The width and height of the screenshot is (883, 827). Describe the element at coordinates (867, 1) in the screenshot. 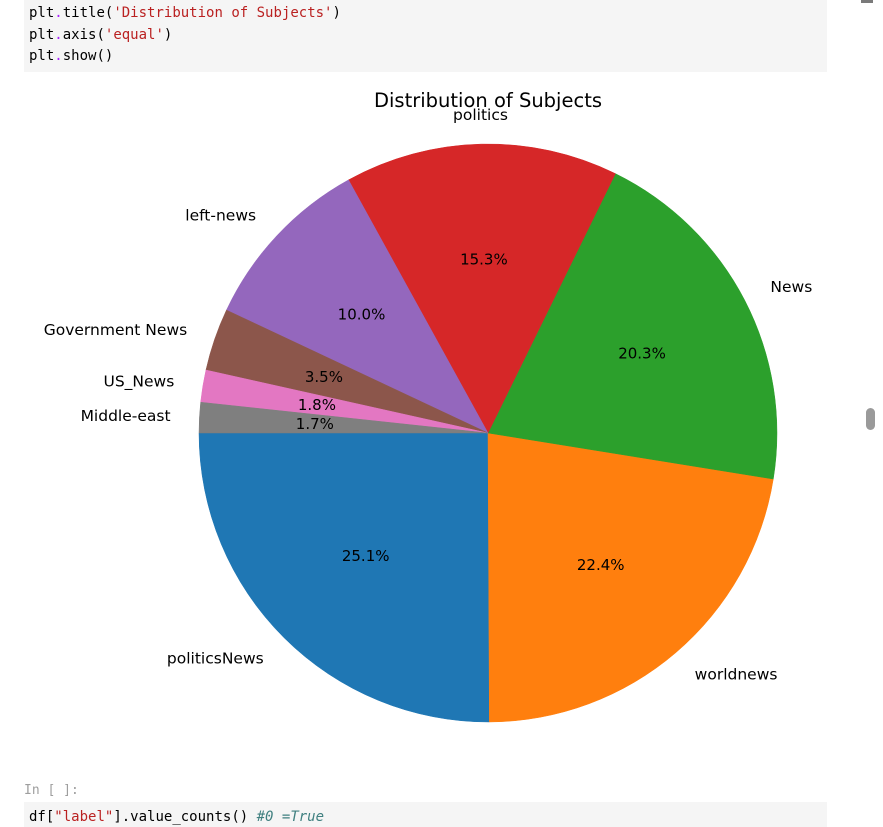

I see `scrollbar-top-marker` at that location.